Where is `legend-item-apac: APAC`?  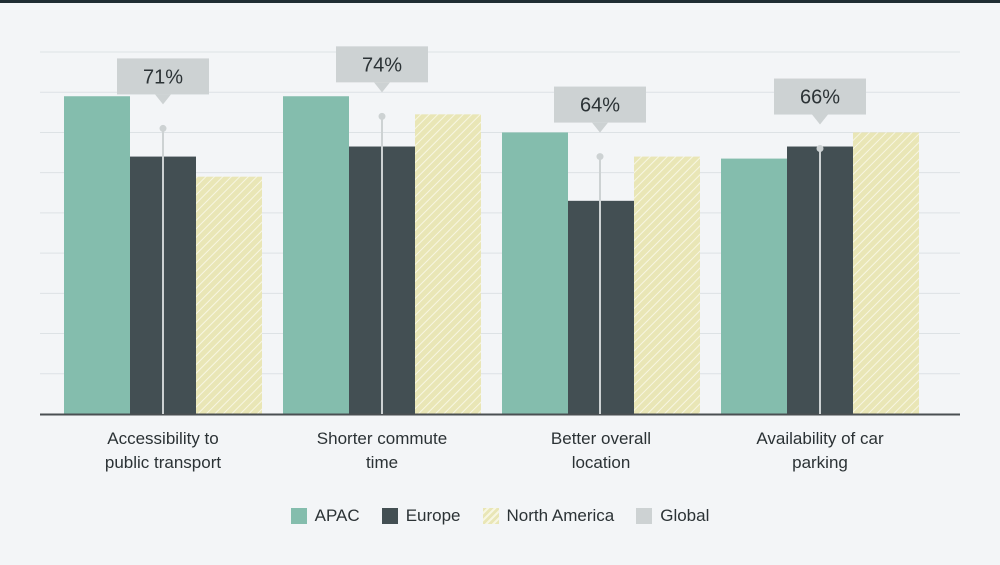 legend-item-apac: APAC is located at coordinates (325, 516).